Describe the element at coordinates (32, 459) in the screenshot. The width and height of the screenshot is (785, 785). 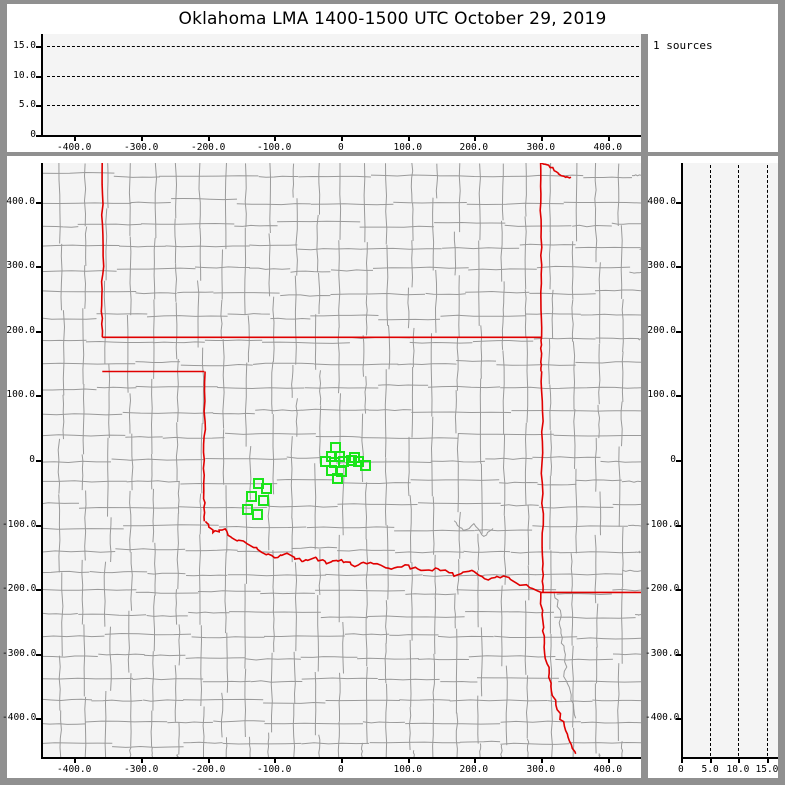
I see `map-y-tick-label: 0` at that location.